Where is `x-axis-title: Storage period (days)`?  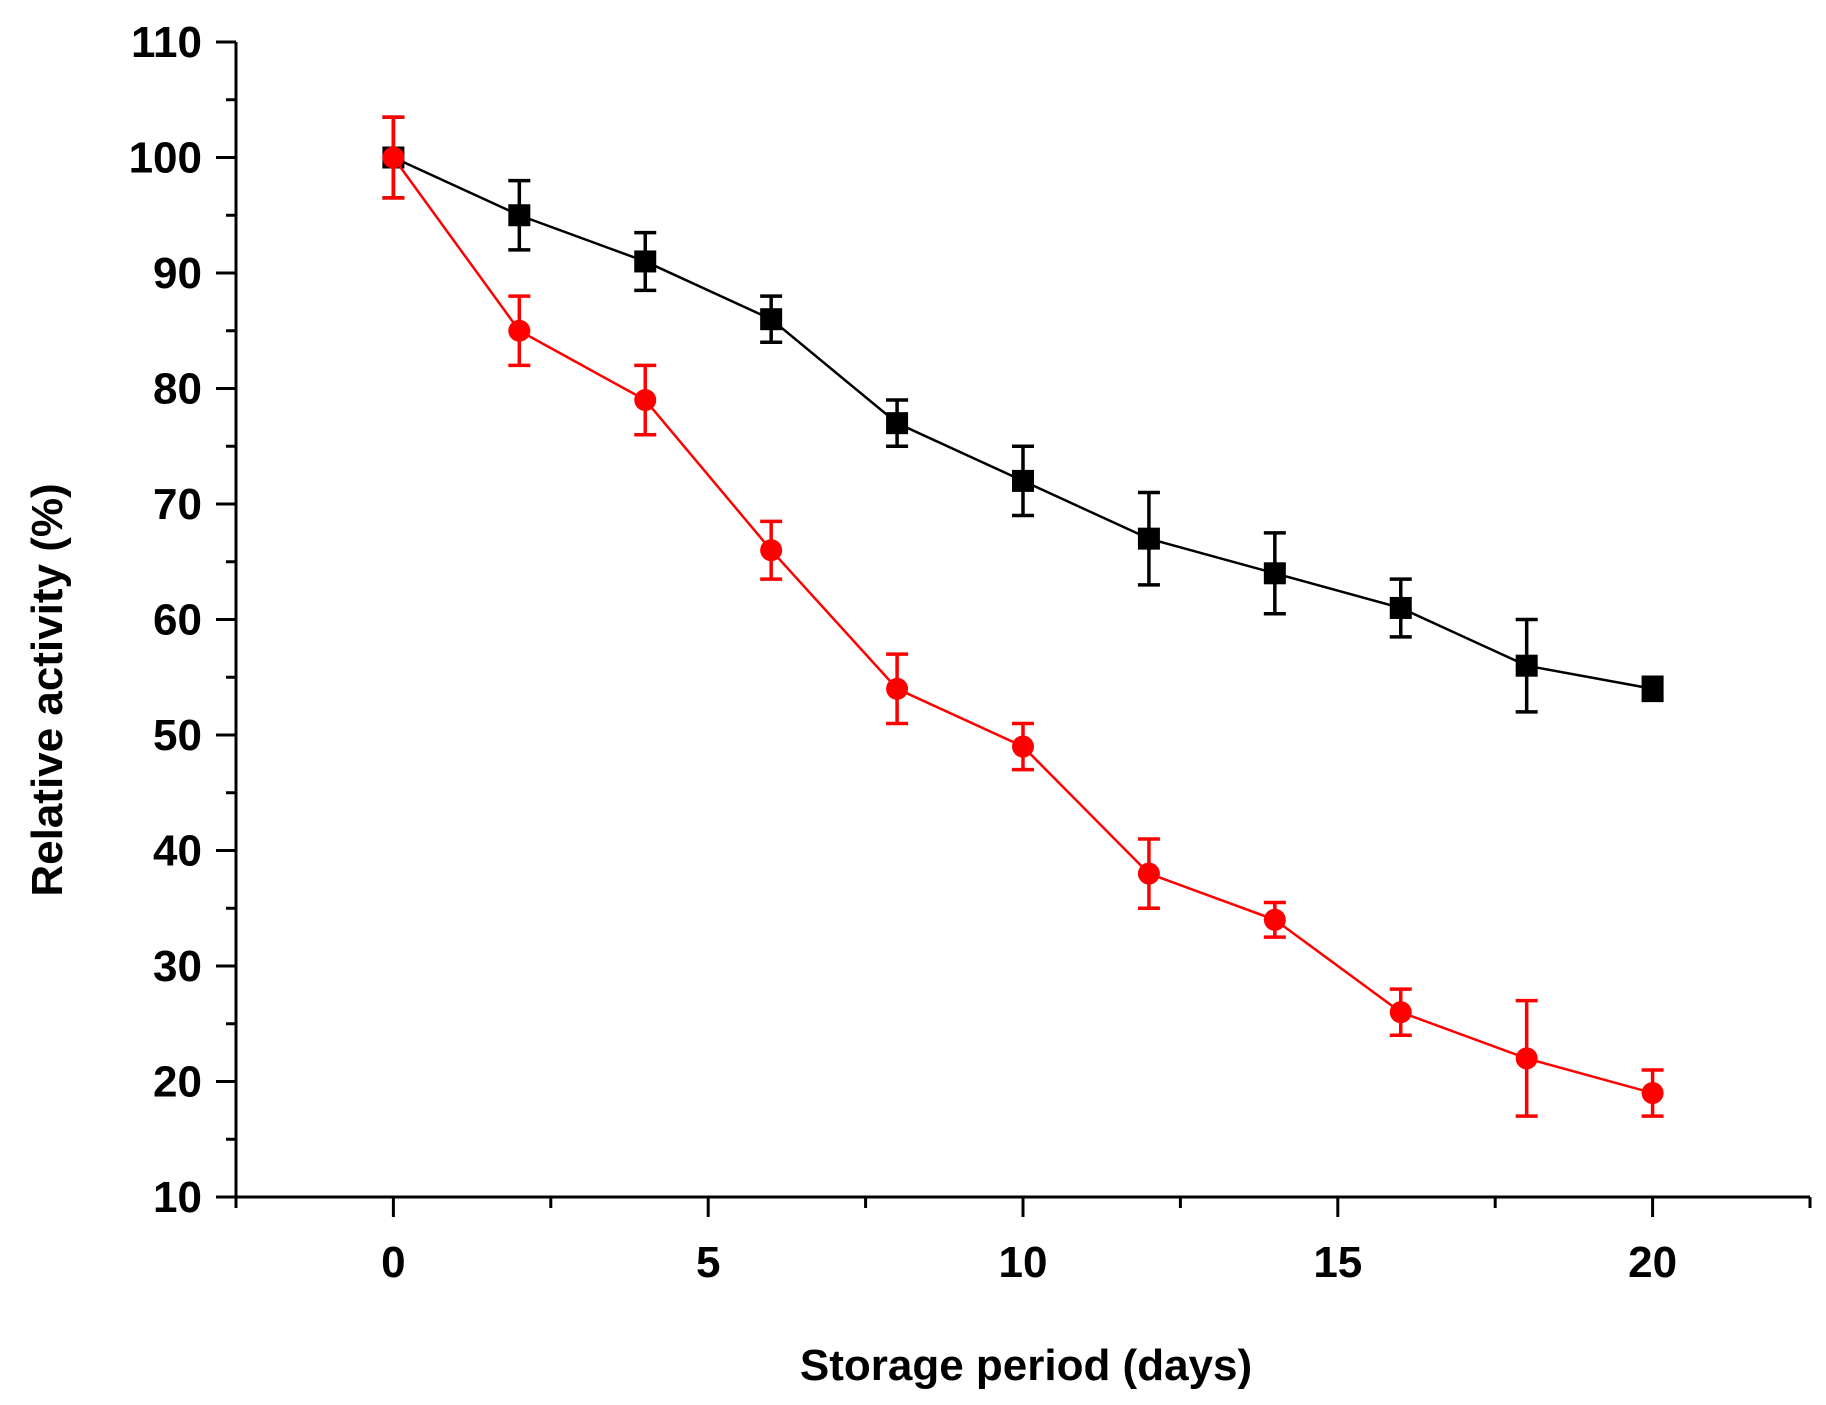
x-axis-title: Storage period (days) is located at coordinates (1026, 1365).